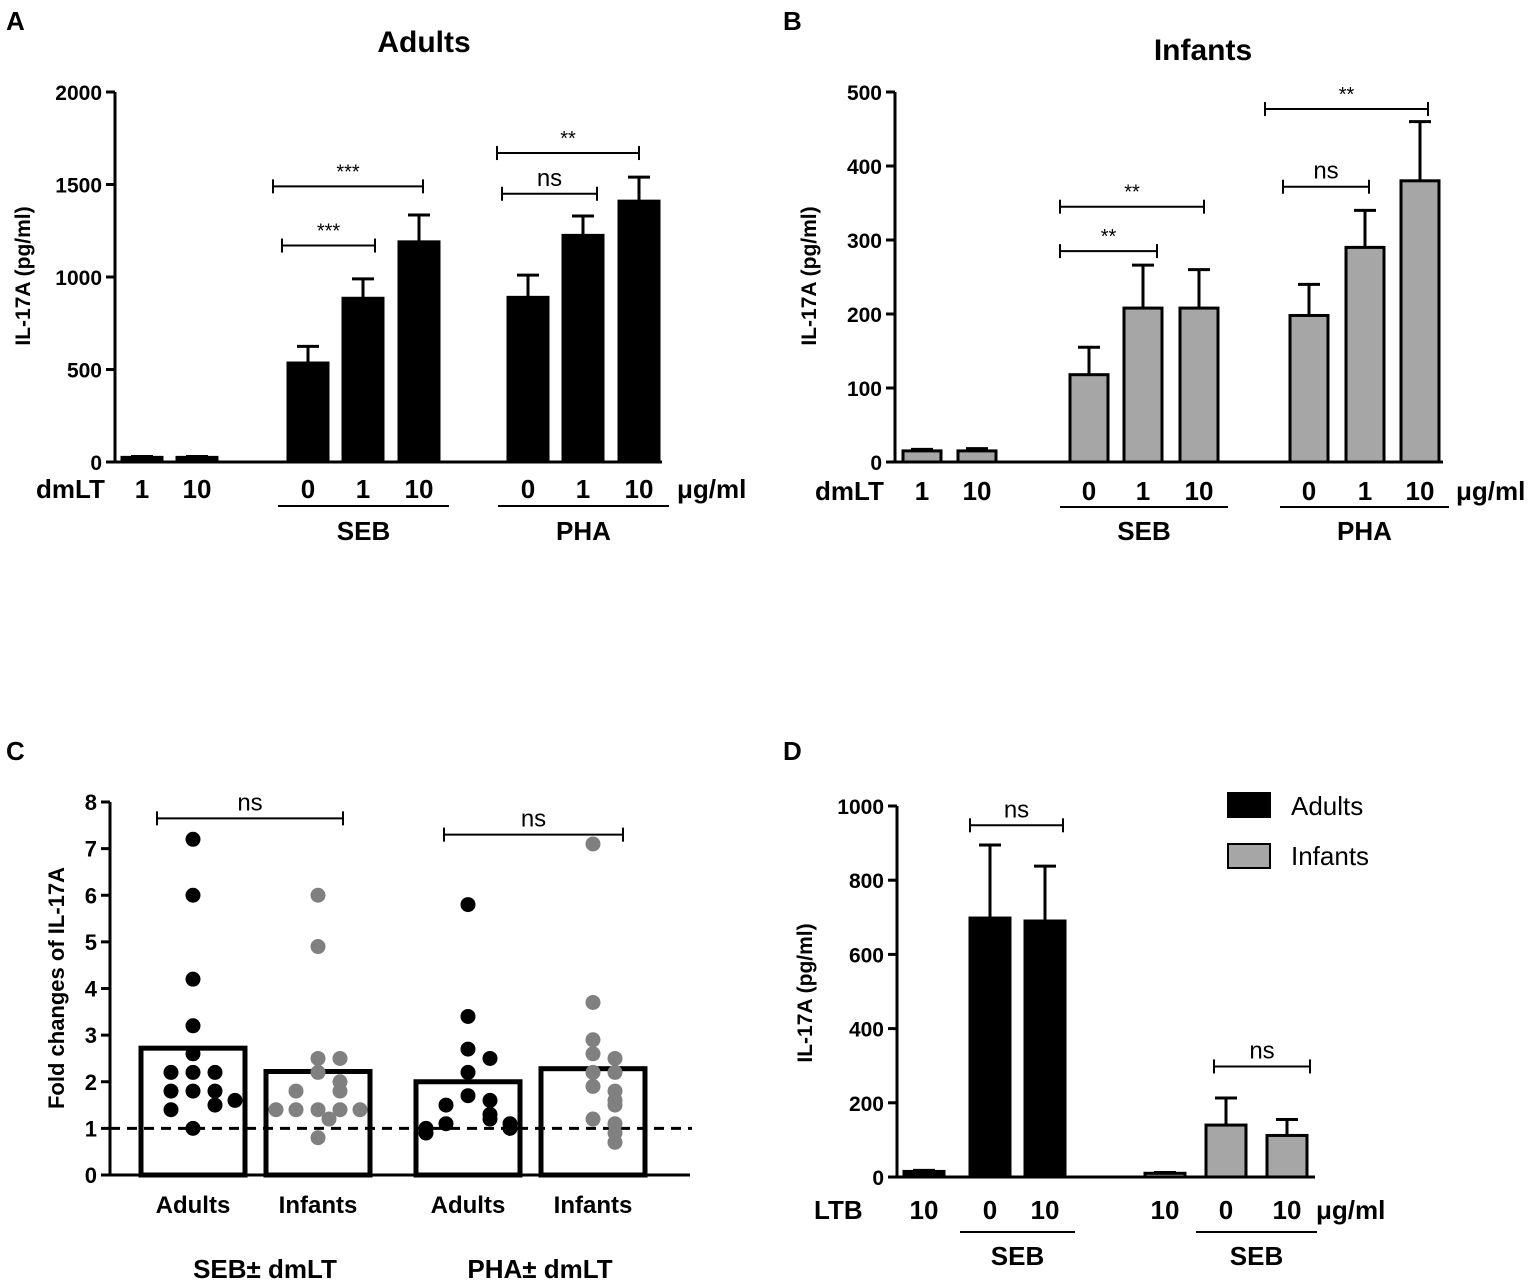 The height and width of the screenshot is (1281, 1536). I want to click on panel-a-group-label: SEB, so click(363, 531).